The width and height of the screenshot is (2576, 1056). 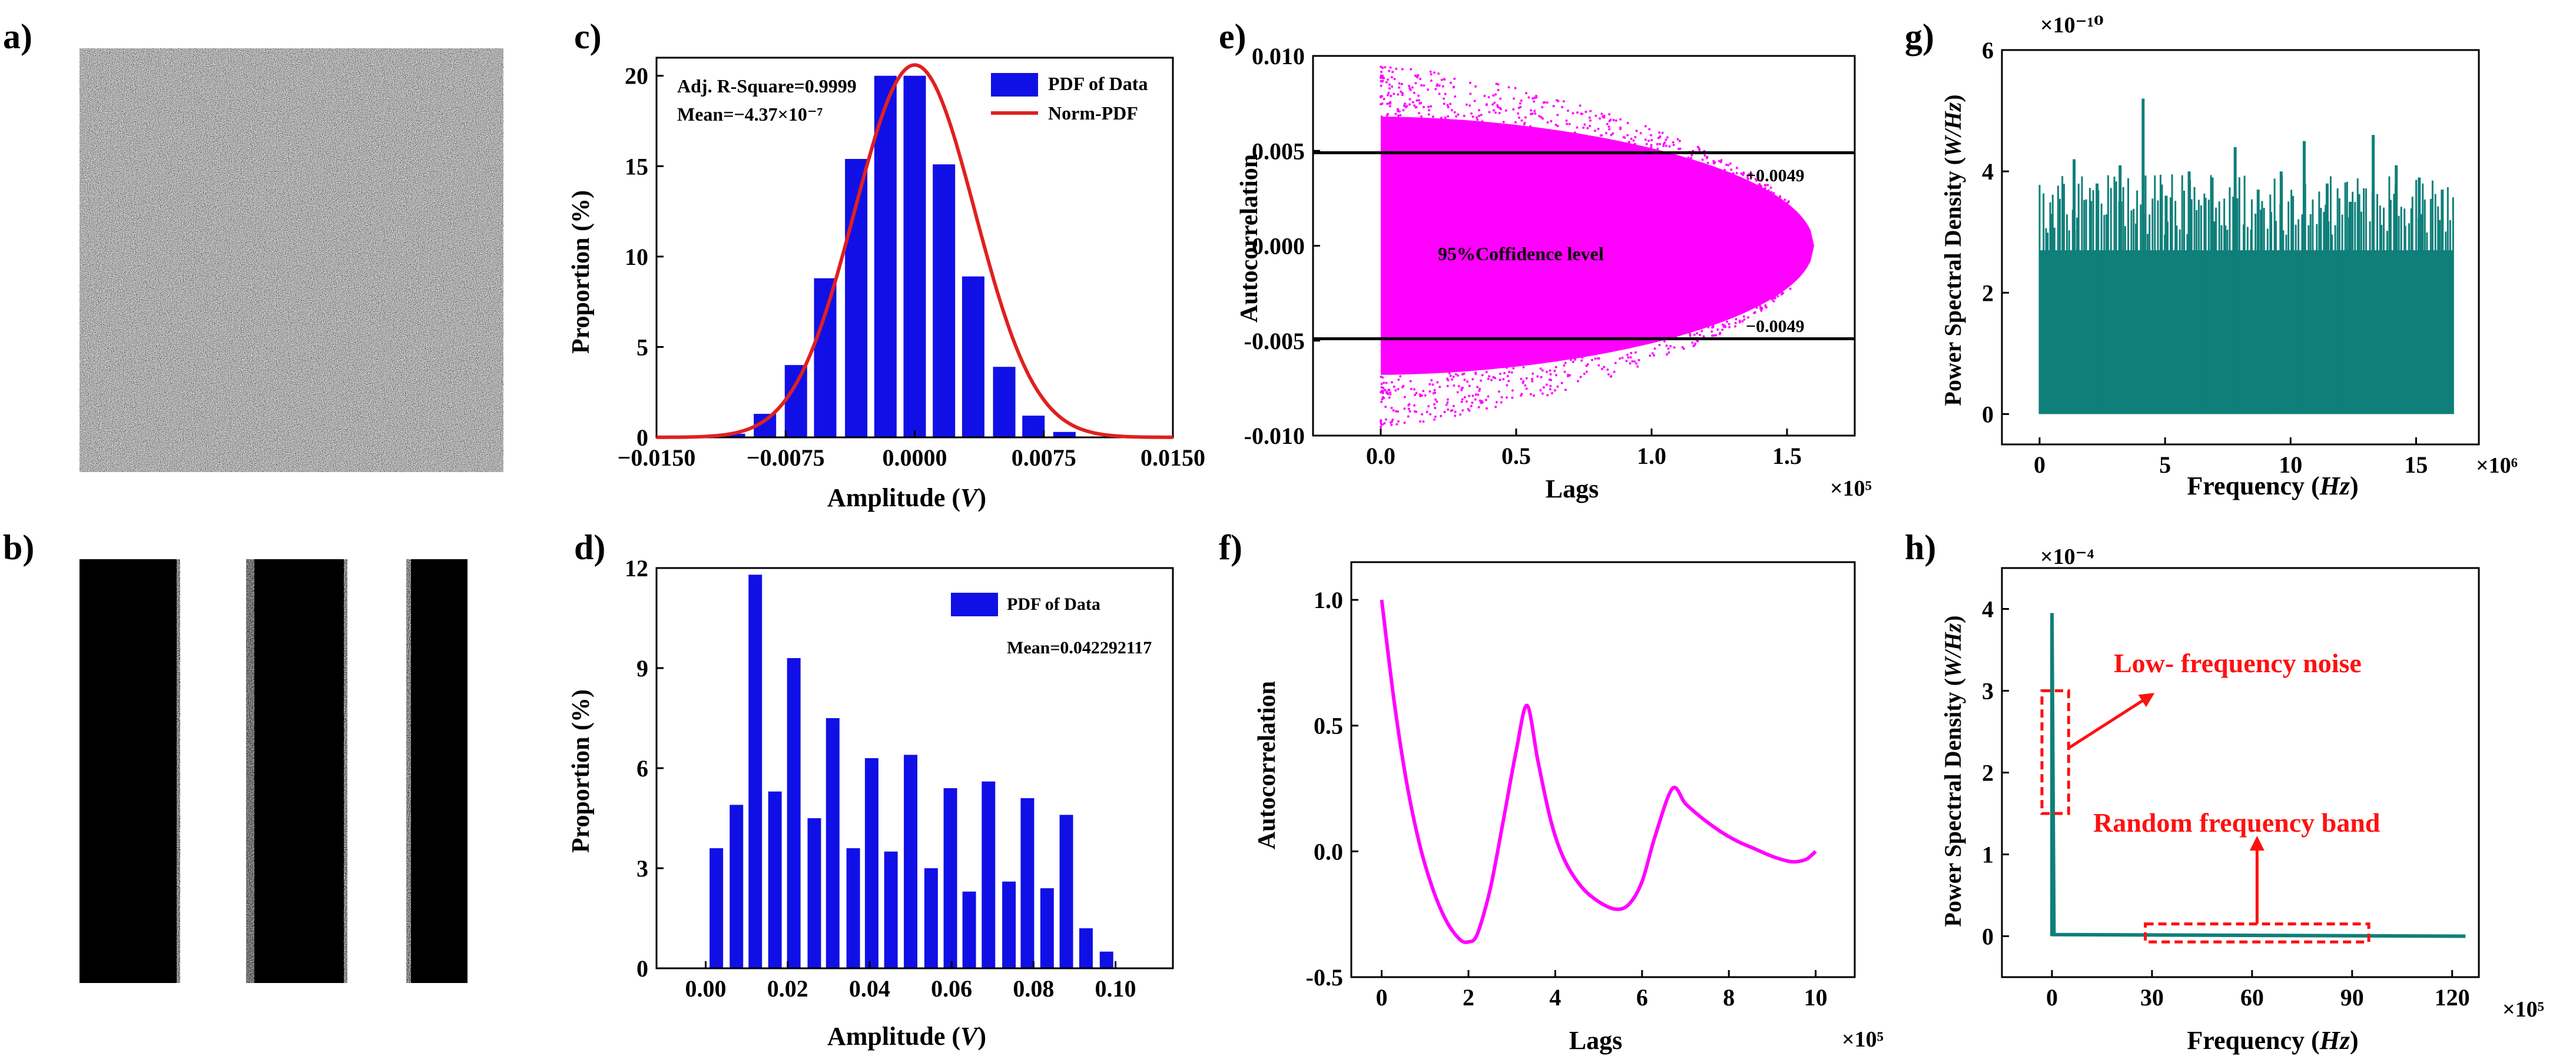 What do you see at coordinates (1988, 171) in the screenshot?
I see `chart-g-ytick-label: 4` at bounding box center [1988, 171].